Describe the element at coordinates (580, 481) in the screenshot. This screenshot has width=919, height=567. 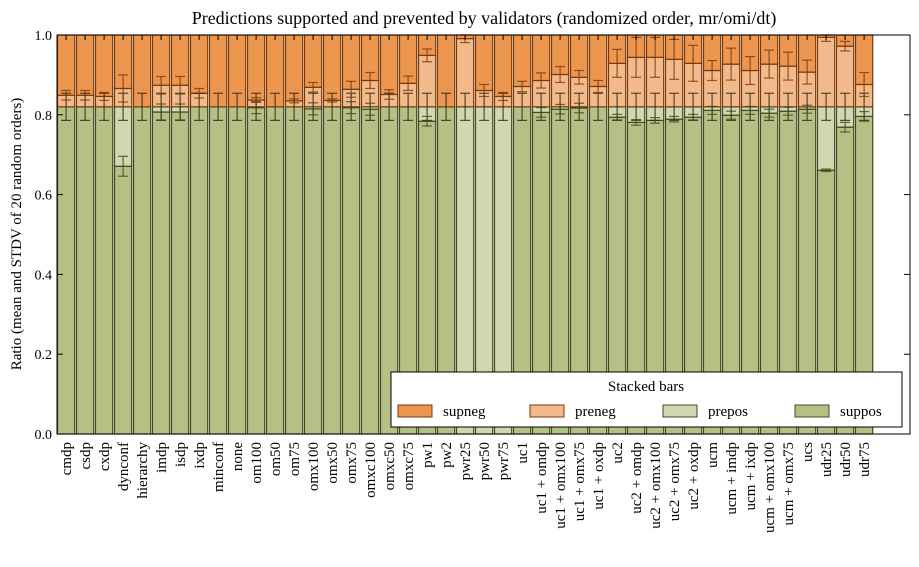
I see `x-tick-label: uc1 + omx75` at that location.